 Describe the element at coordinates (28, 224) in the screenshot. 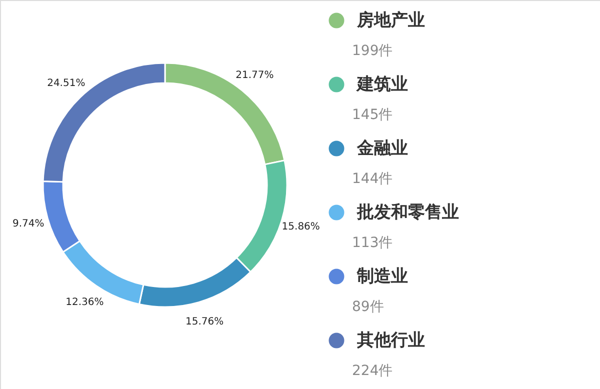

I see `data-label: 9.74%` at that location.